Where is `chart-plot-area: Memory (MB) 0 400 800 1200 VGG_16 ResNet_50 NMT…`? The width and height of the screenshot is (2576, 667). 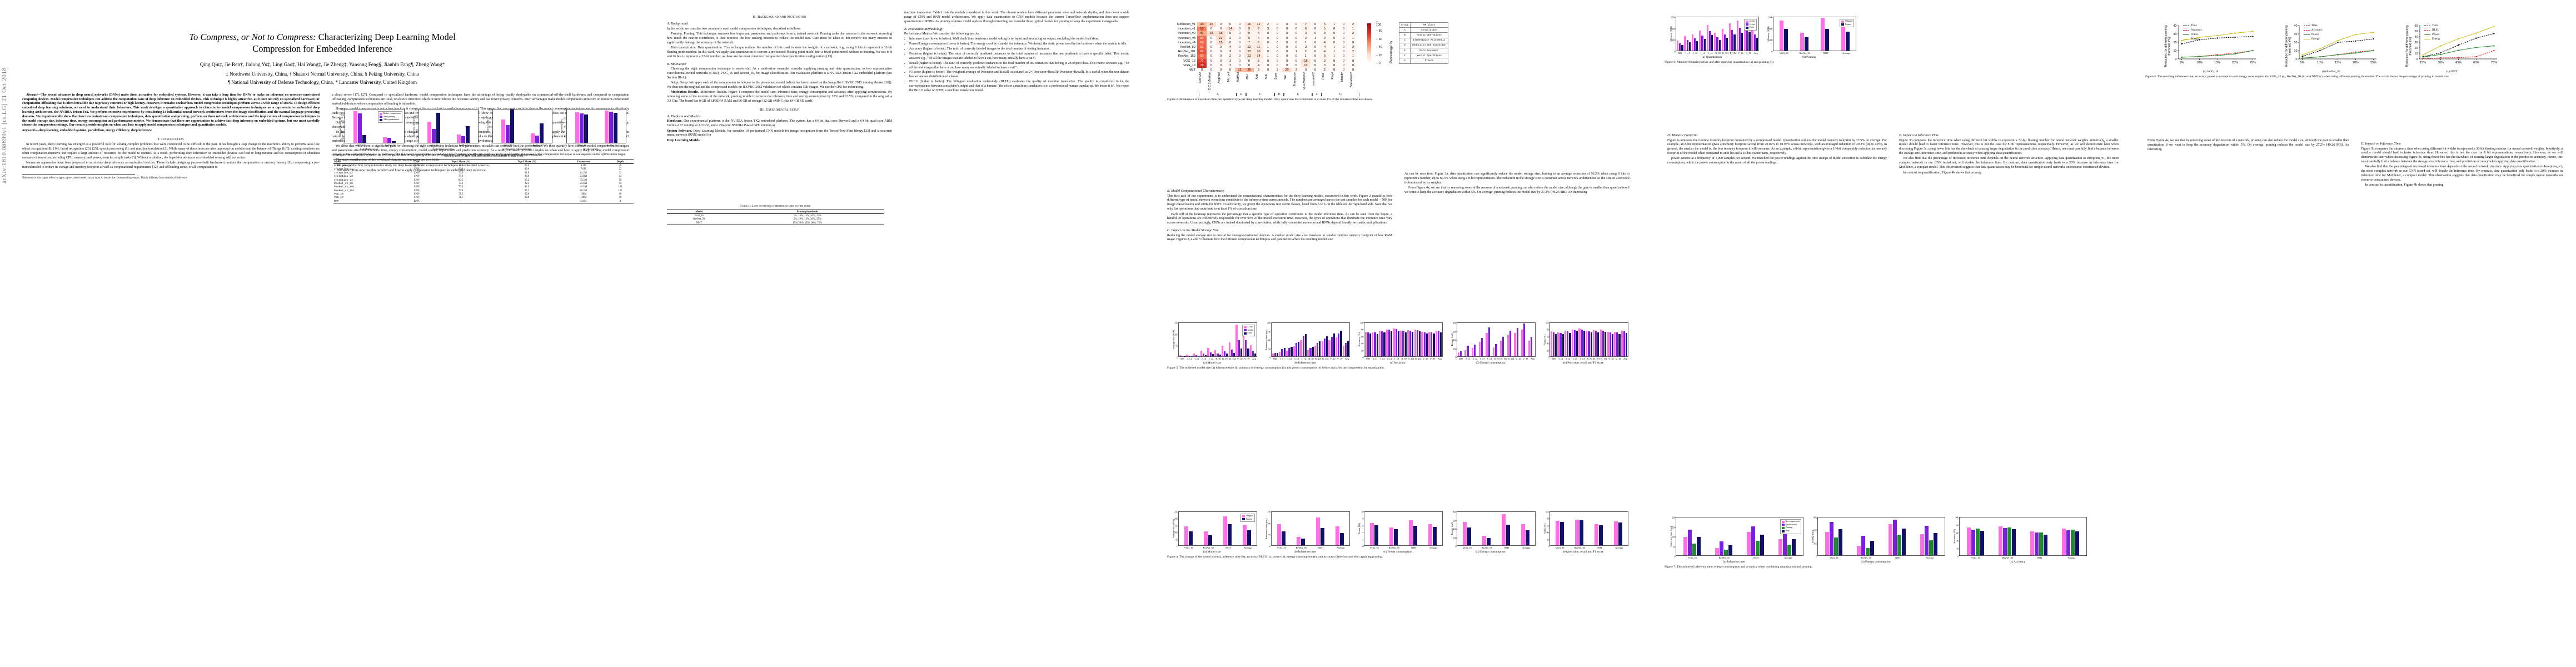
chart-plot-area: Memory (MB) 0 400 800 1200 VGG_16 ResNet_50 NMT… is located at coordinates (1811, 35).